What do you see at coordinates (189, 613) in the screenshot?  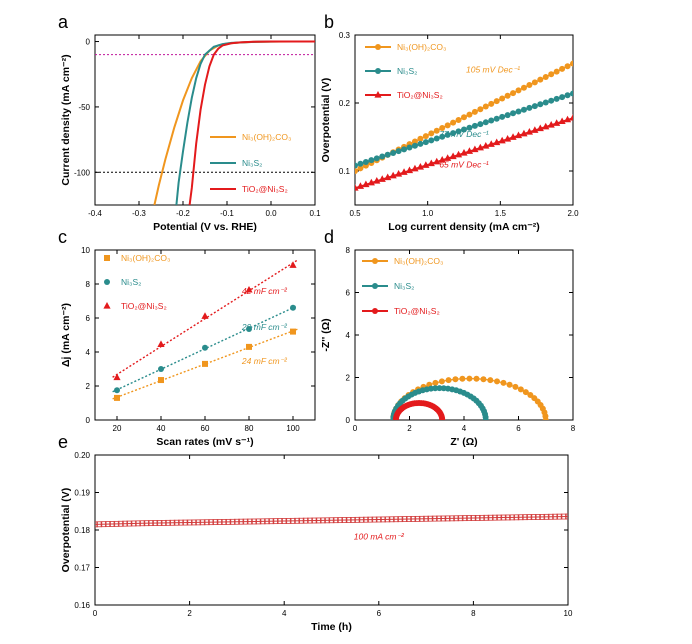 I see `x-tick-label: 2` at bounding box center [189, 613].